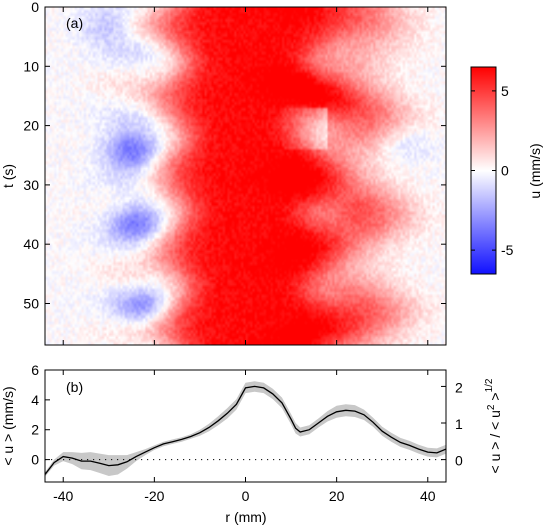 The width and height of the screenshot is (550, 529). I want to click on profile-right-y-tick-label: 2, so click(459, 387).